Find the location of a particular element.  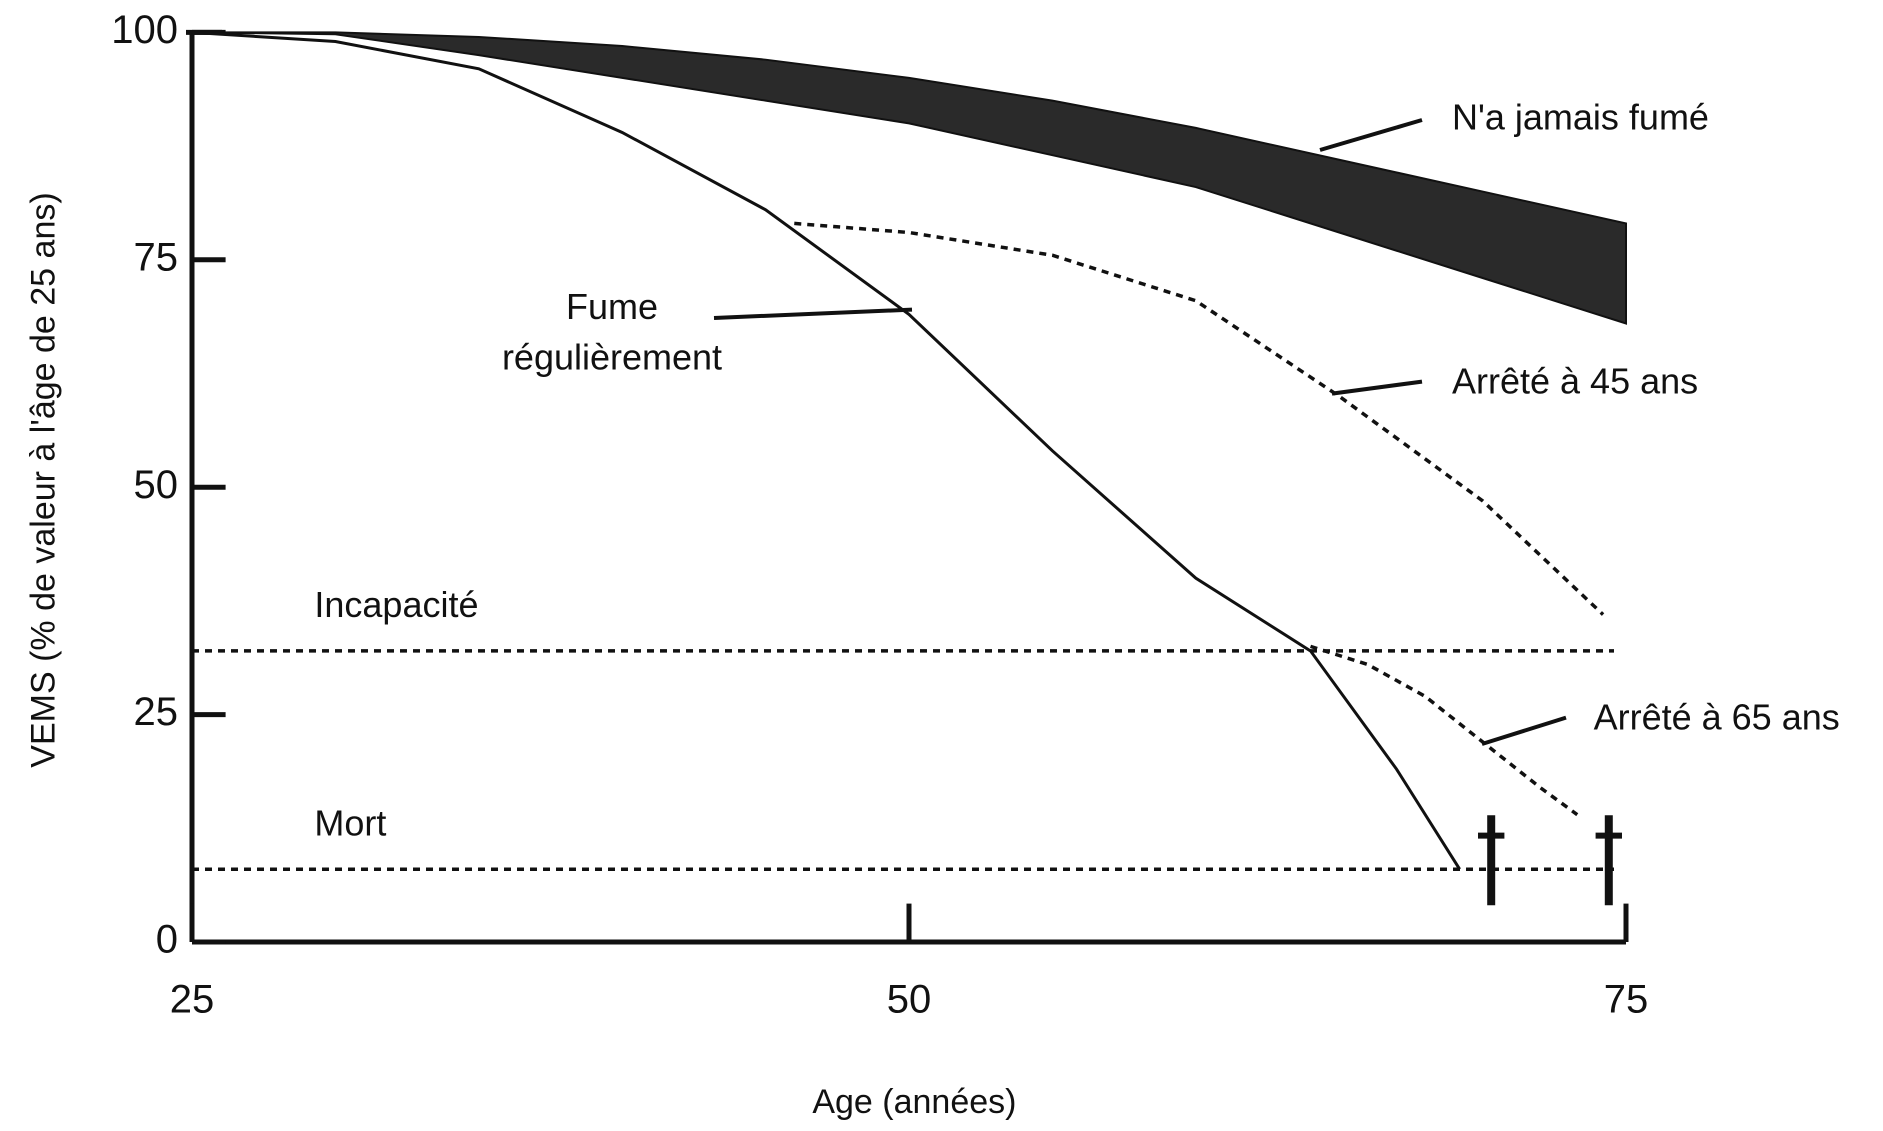

y-axis-label: VEMS (% de valeur à l'âge de 25 ans) is located at coordinates (44, 479).